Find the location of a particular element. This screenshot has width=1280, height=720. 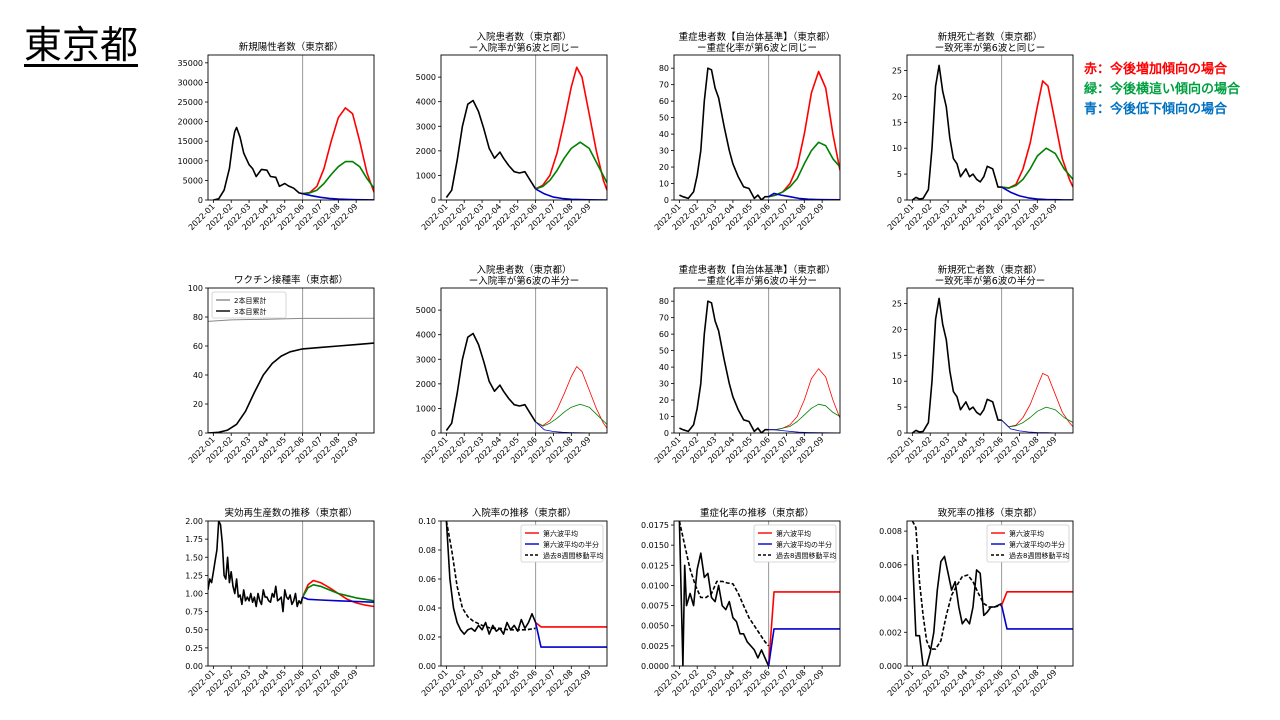

y-tick-label: 0.06 is located at coordinates (427, 579).